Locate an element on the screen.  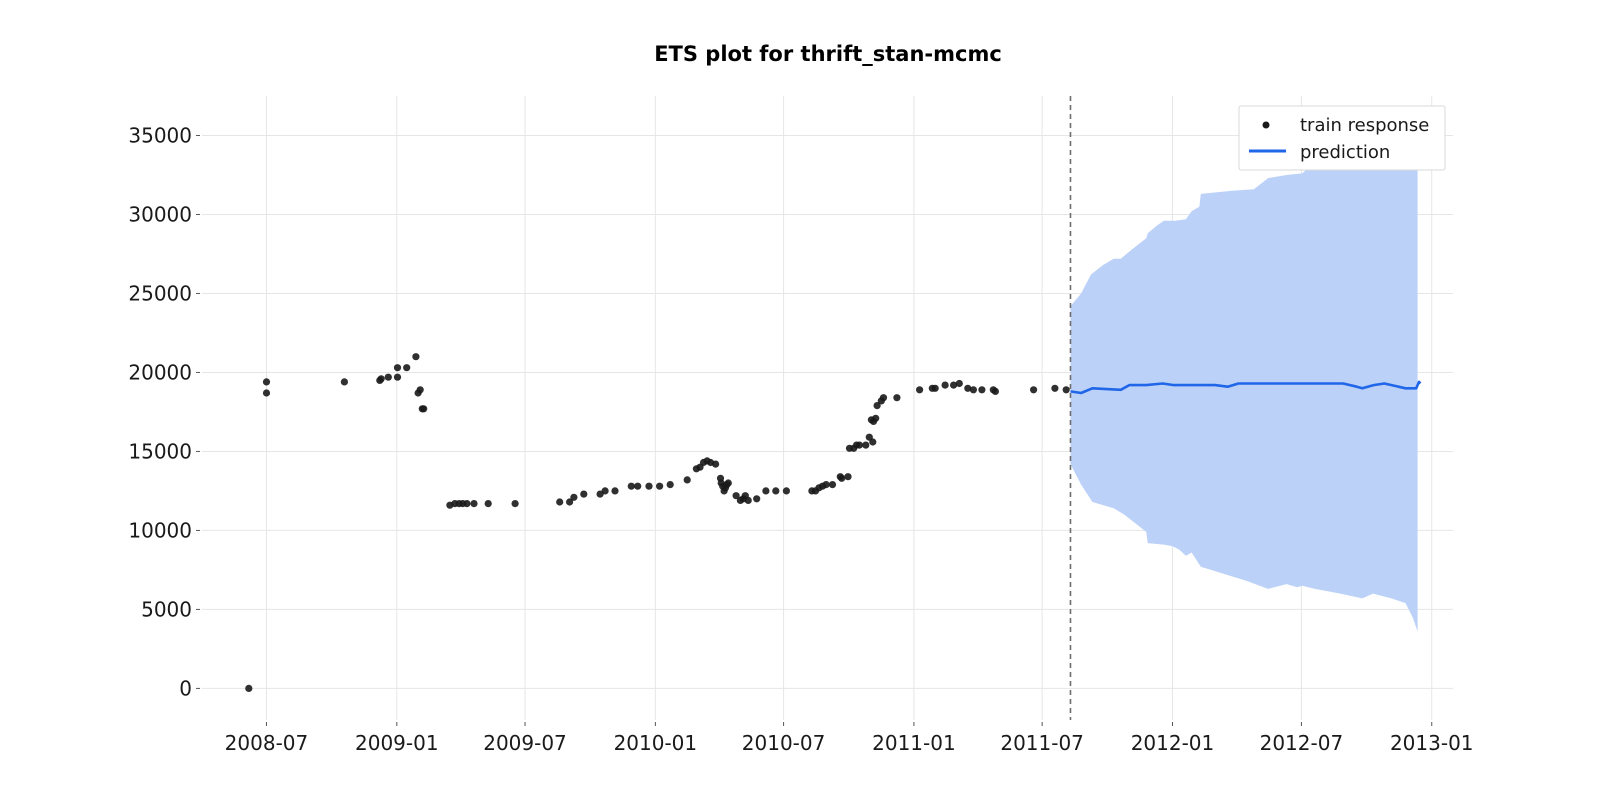
prediction-line is located at coordinates (1246, 387).